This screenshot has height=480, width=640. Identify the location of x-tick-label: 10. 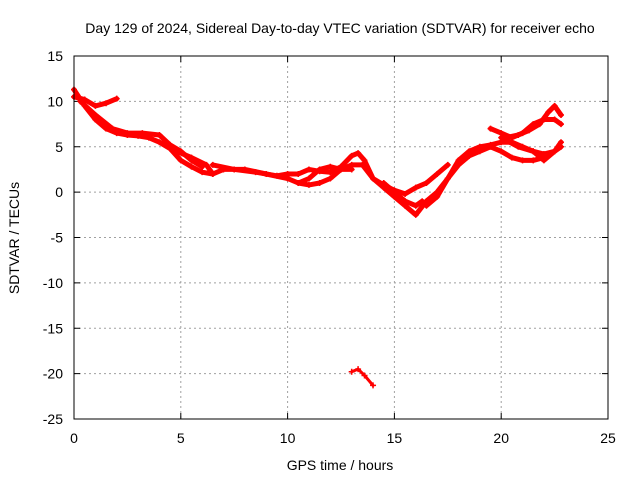
(288, 438).